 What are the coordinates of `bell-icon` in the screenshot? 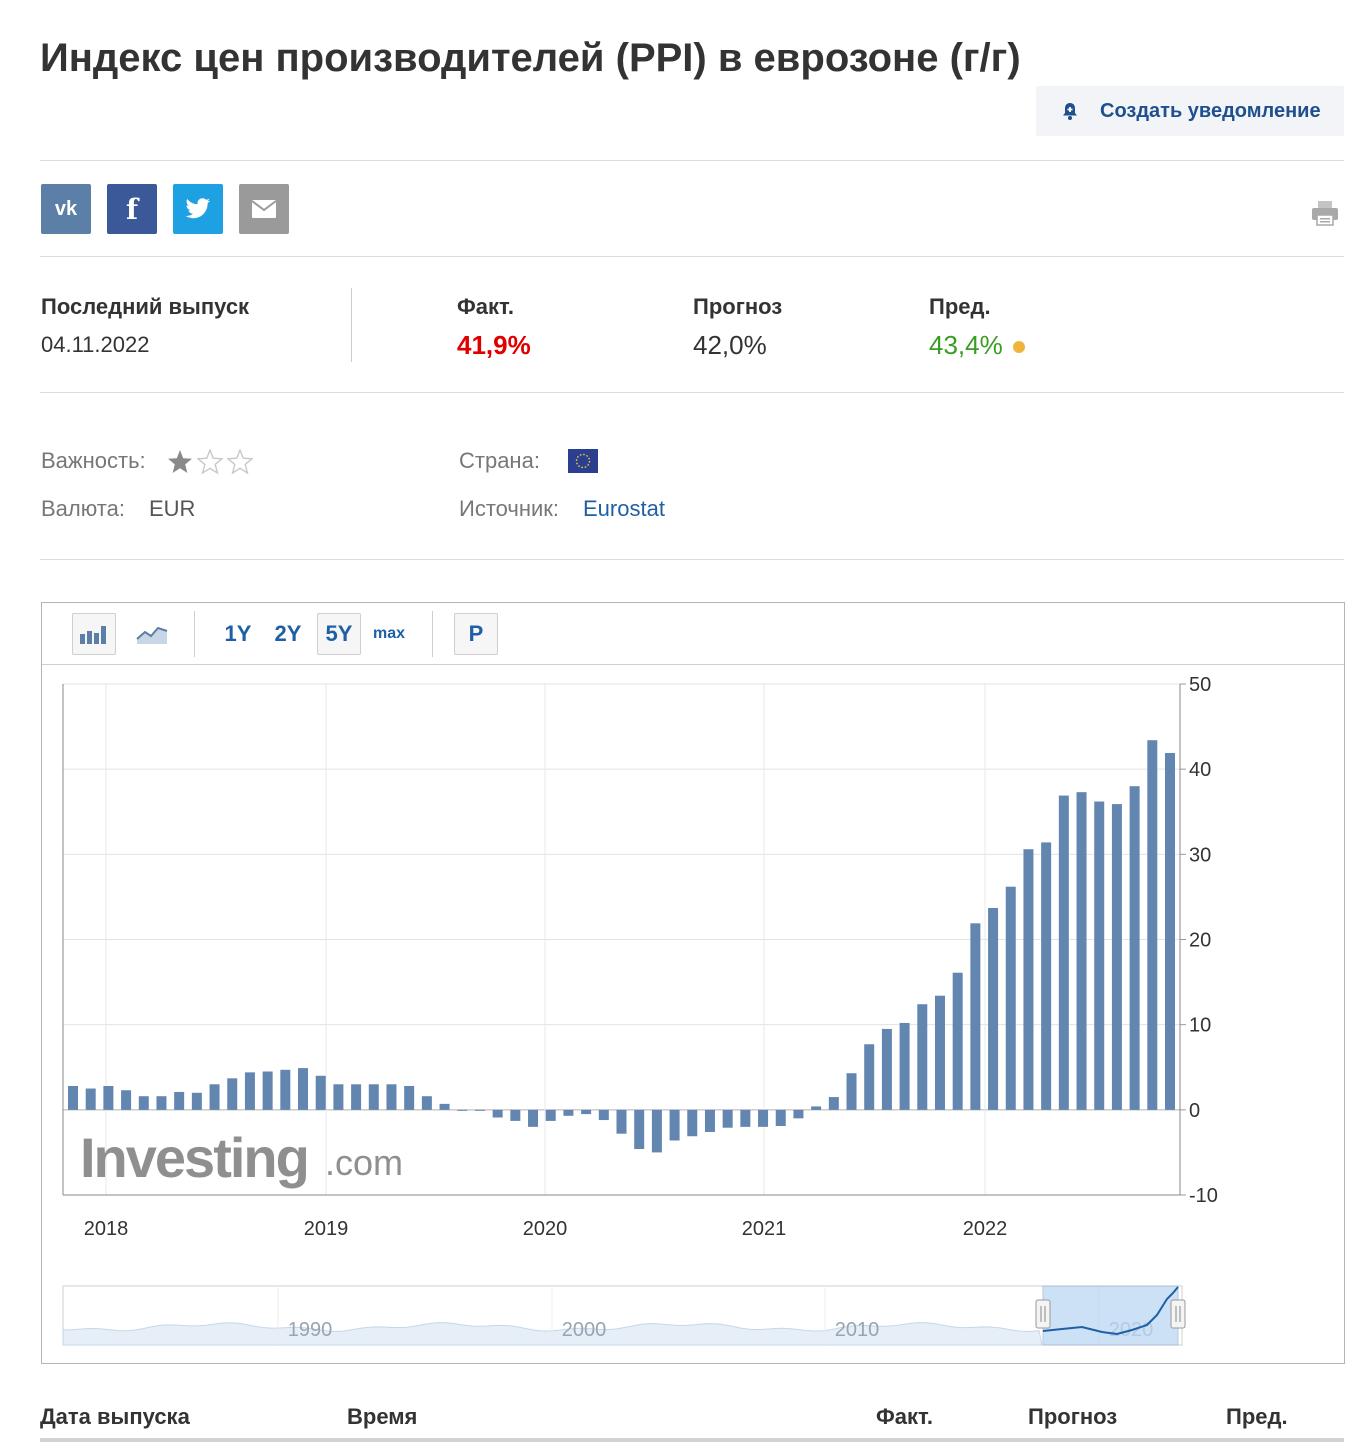 It's located at (1070, 111).